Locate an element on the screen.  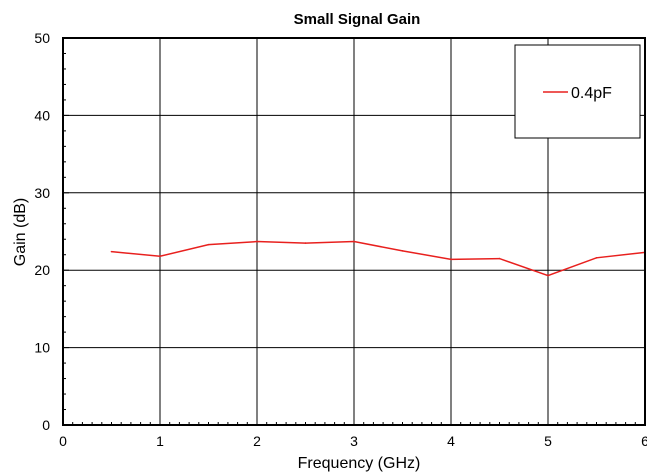
y-tick-labels: 0 10 20 30 40 50 is located at coordinates (42, 231).